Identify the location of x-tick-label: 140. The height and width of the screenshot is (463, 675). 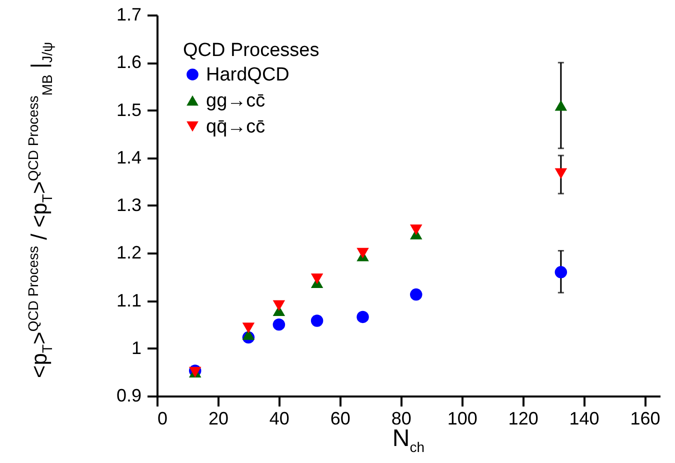
(584, 418).